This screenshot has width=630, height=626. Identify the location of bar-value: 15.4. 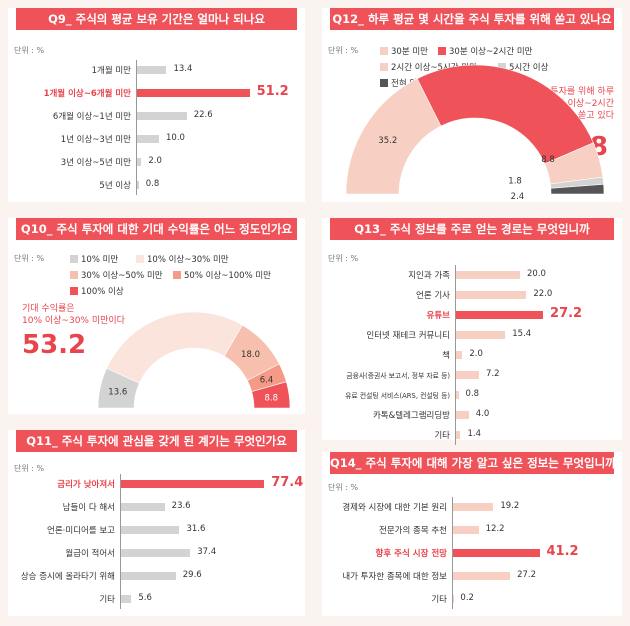
(522, 334).